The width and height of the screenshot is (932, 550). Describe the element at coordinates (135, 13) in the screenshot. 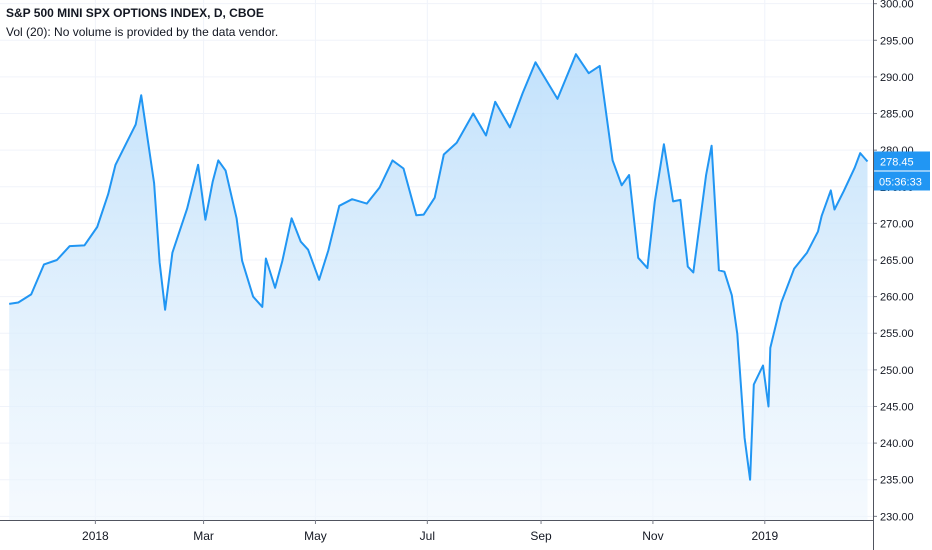

I see `chart-title: S&P 500 MINI SPX OPTIONS INDEX, D, CBOE` at that location.